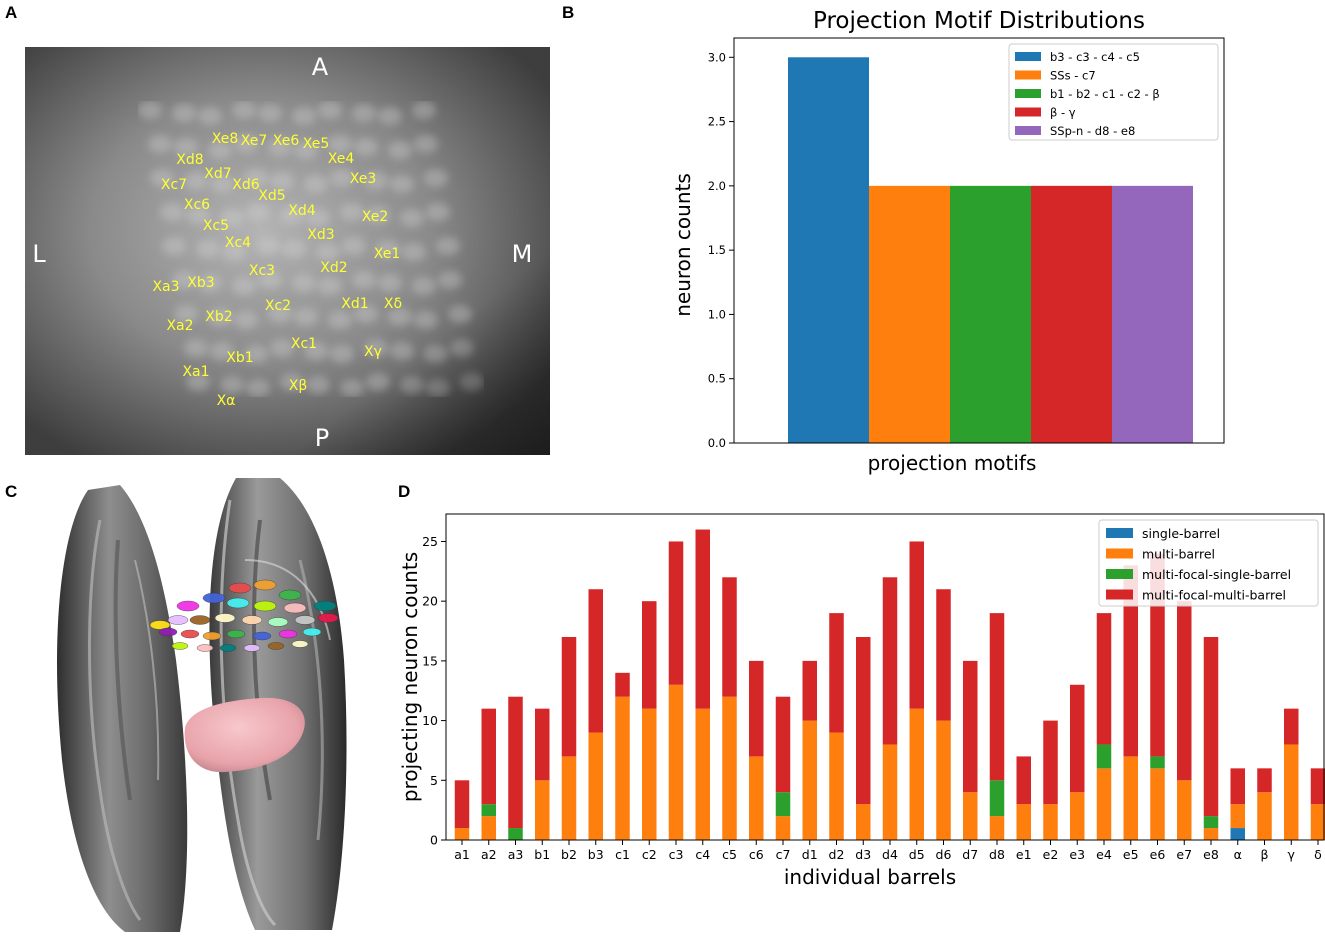 This screenshot has width=1325, height=938. Describe the element at coordinates (430, 601) in the screenshot. I see `y-tick-label: 20` at that location.